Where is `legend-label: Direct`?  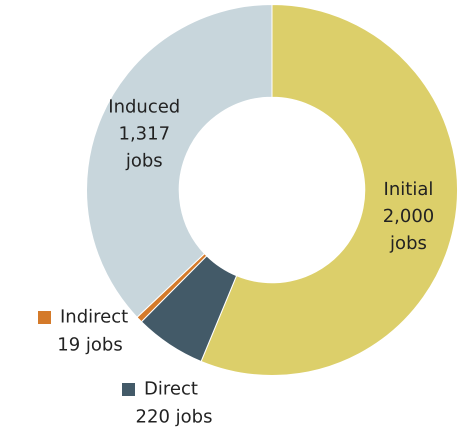 legend-label: Direct is located at coordinates (171, 389).